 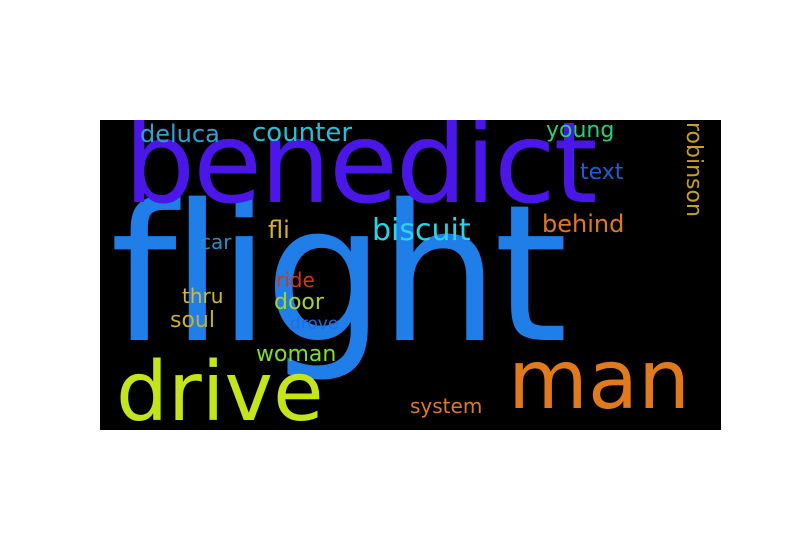 What do you see at coordinates (220, 388) in the screenshot?
I see `word-drive: drive` at bounding box center [220, 388].